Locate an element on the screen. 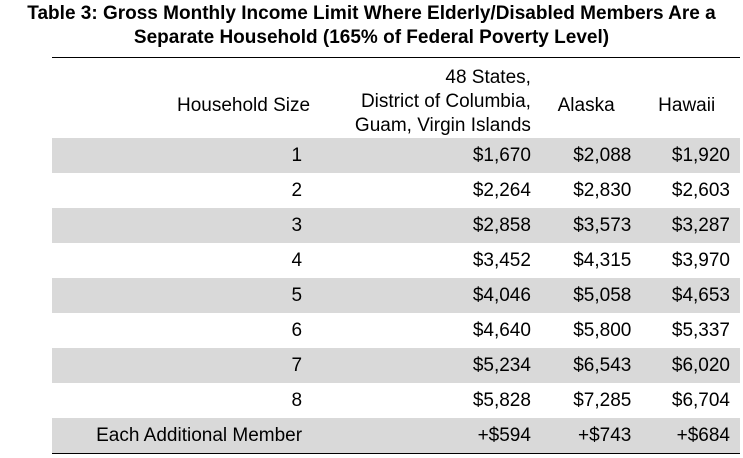  cell-household-size: 8 is located at coordinates (297, 400).